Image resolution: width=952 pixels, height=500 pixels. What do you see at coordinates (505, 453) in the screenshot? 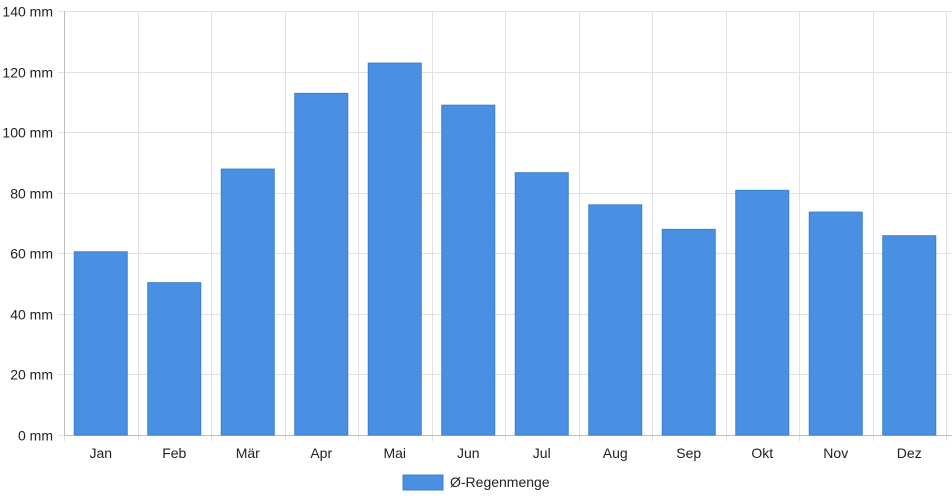
I see `x-axis-tick-labels: Jan Feb Mär Apr Mai Jun Jul Aug Sep Okt Nov Dez` at bounding box center [505, 453].